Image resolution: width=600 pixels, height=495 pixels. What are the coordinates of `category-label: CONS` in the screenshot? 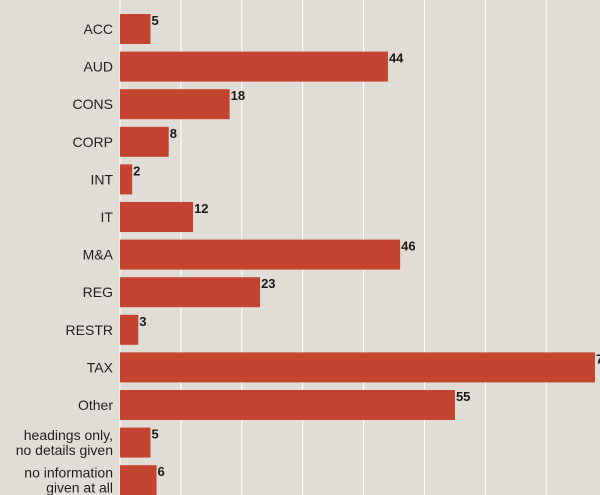 It's located at (93, 104).